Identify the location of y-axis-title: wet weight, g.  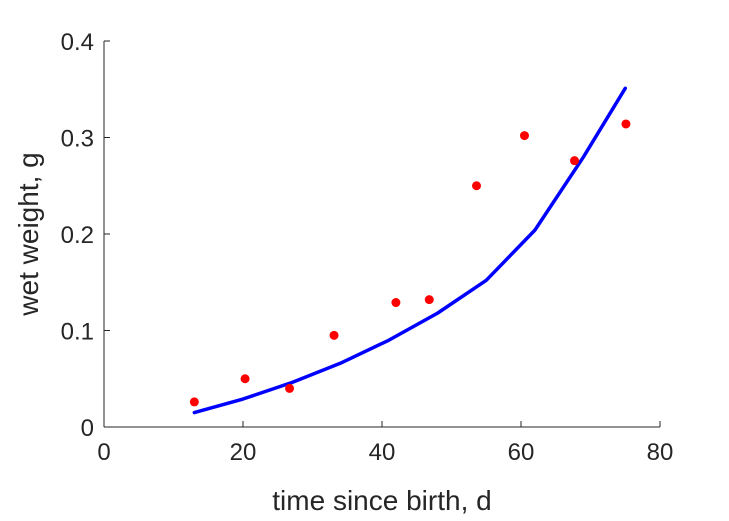
(28, 234).